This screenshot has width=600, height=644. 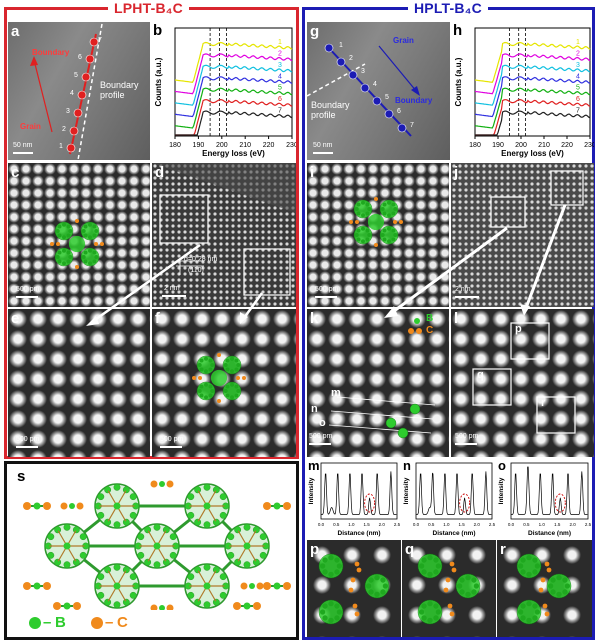 What do you see at coordinates (351, 524) in the screenshot?
I see `x-tick-label: 1.0` at bounding box center [351, 524].